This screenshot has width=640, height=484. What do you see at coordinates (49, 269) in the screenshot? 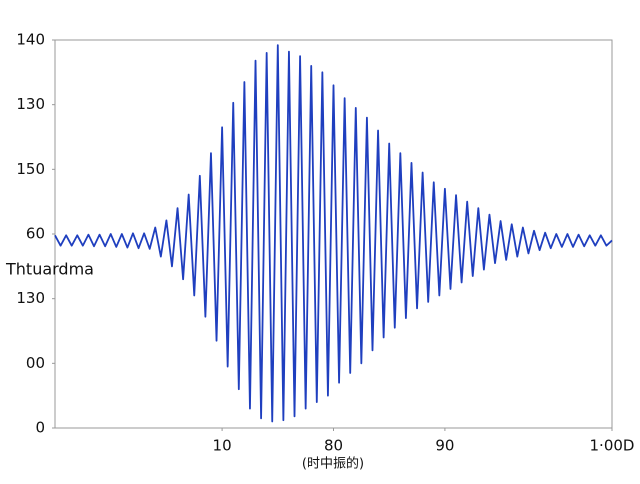
I see `y-axis-label: Thtuardma` at bounding box center [49, 269].